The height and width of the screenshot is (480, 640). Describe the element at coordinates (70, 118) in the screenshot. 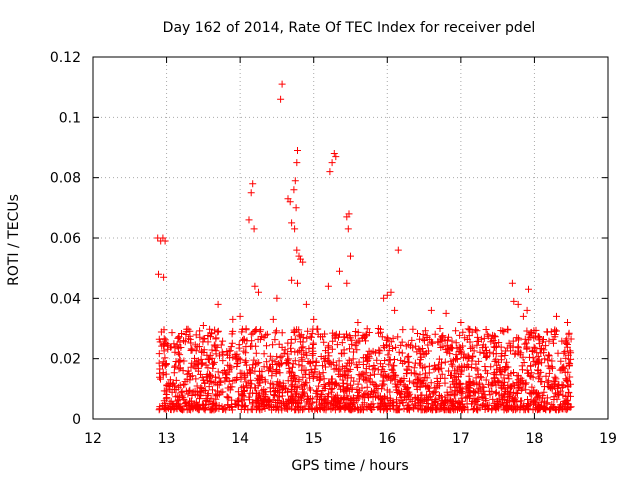

I see `y-tick-label: 0.1` at that location.